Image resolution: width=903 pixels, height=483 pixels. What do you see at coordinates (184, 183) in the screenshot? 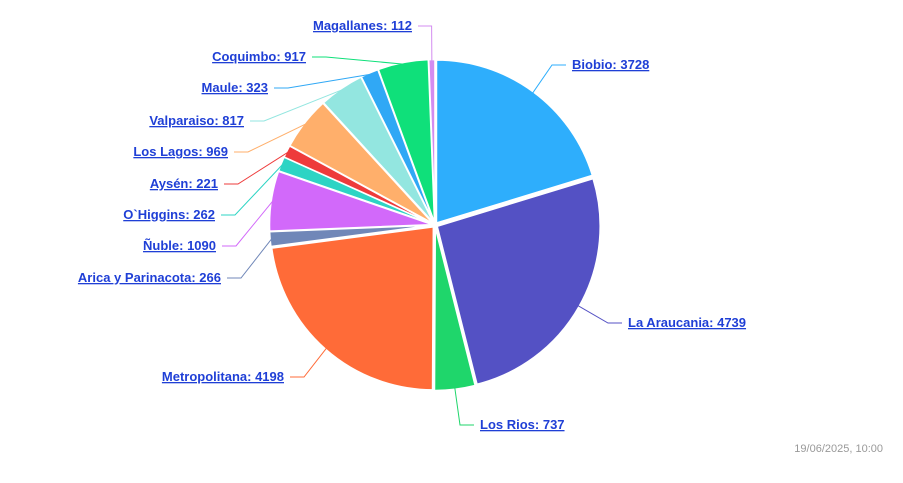
I see `slice-label: Aysén: 221` at bounding box center [184, 183].